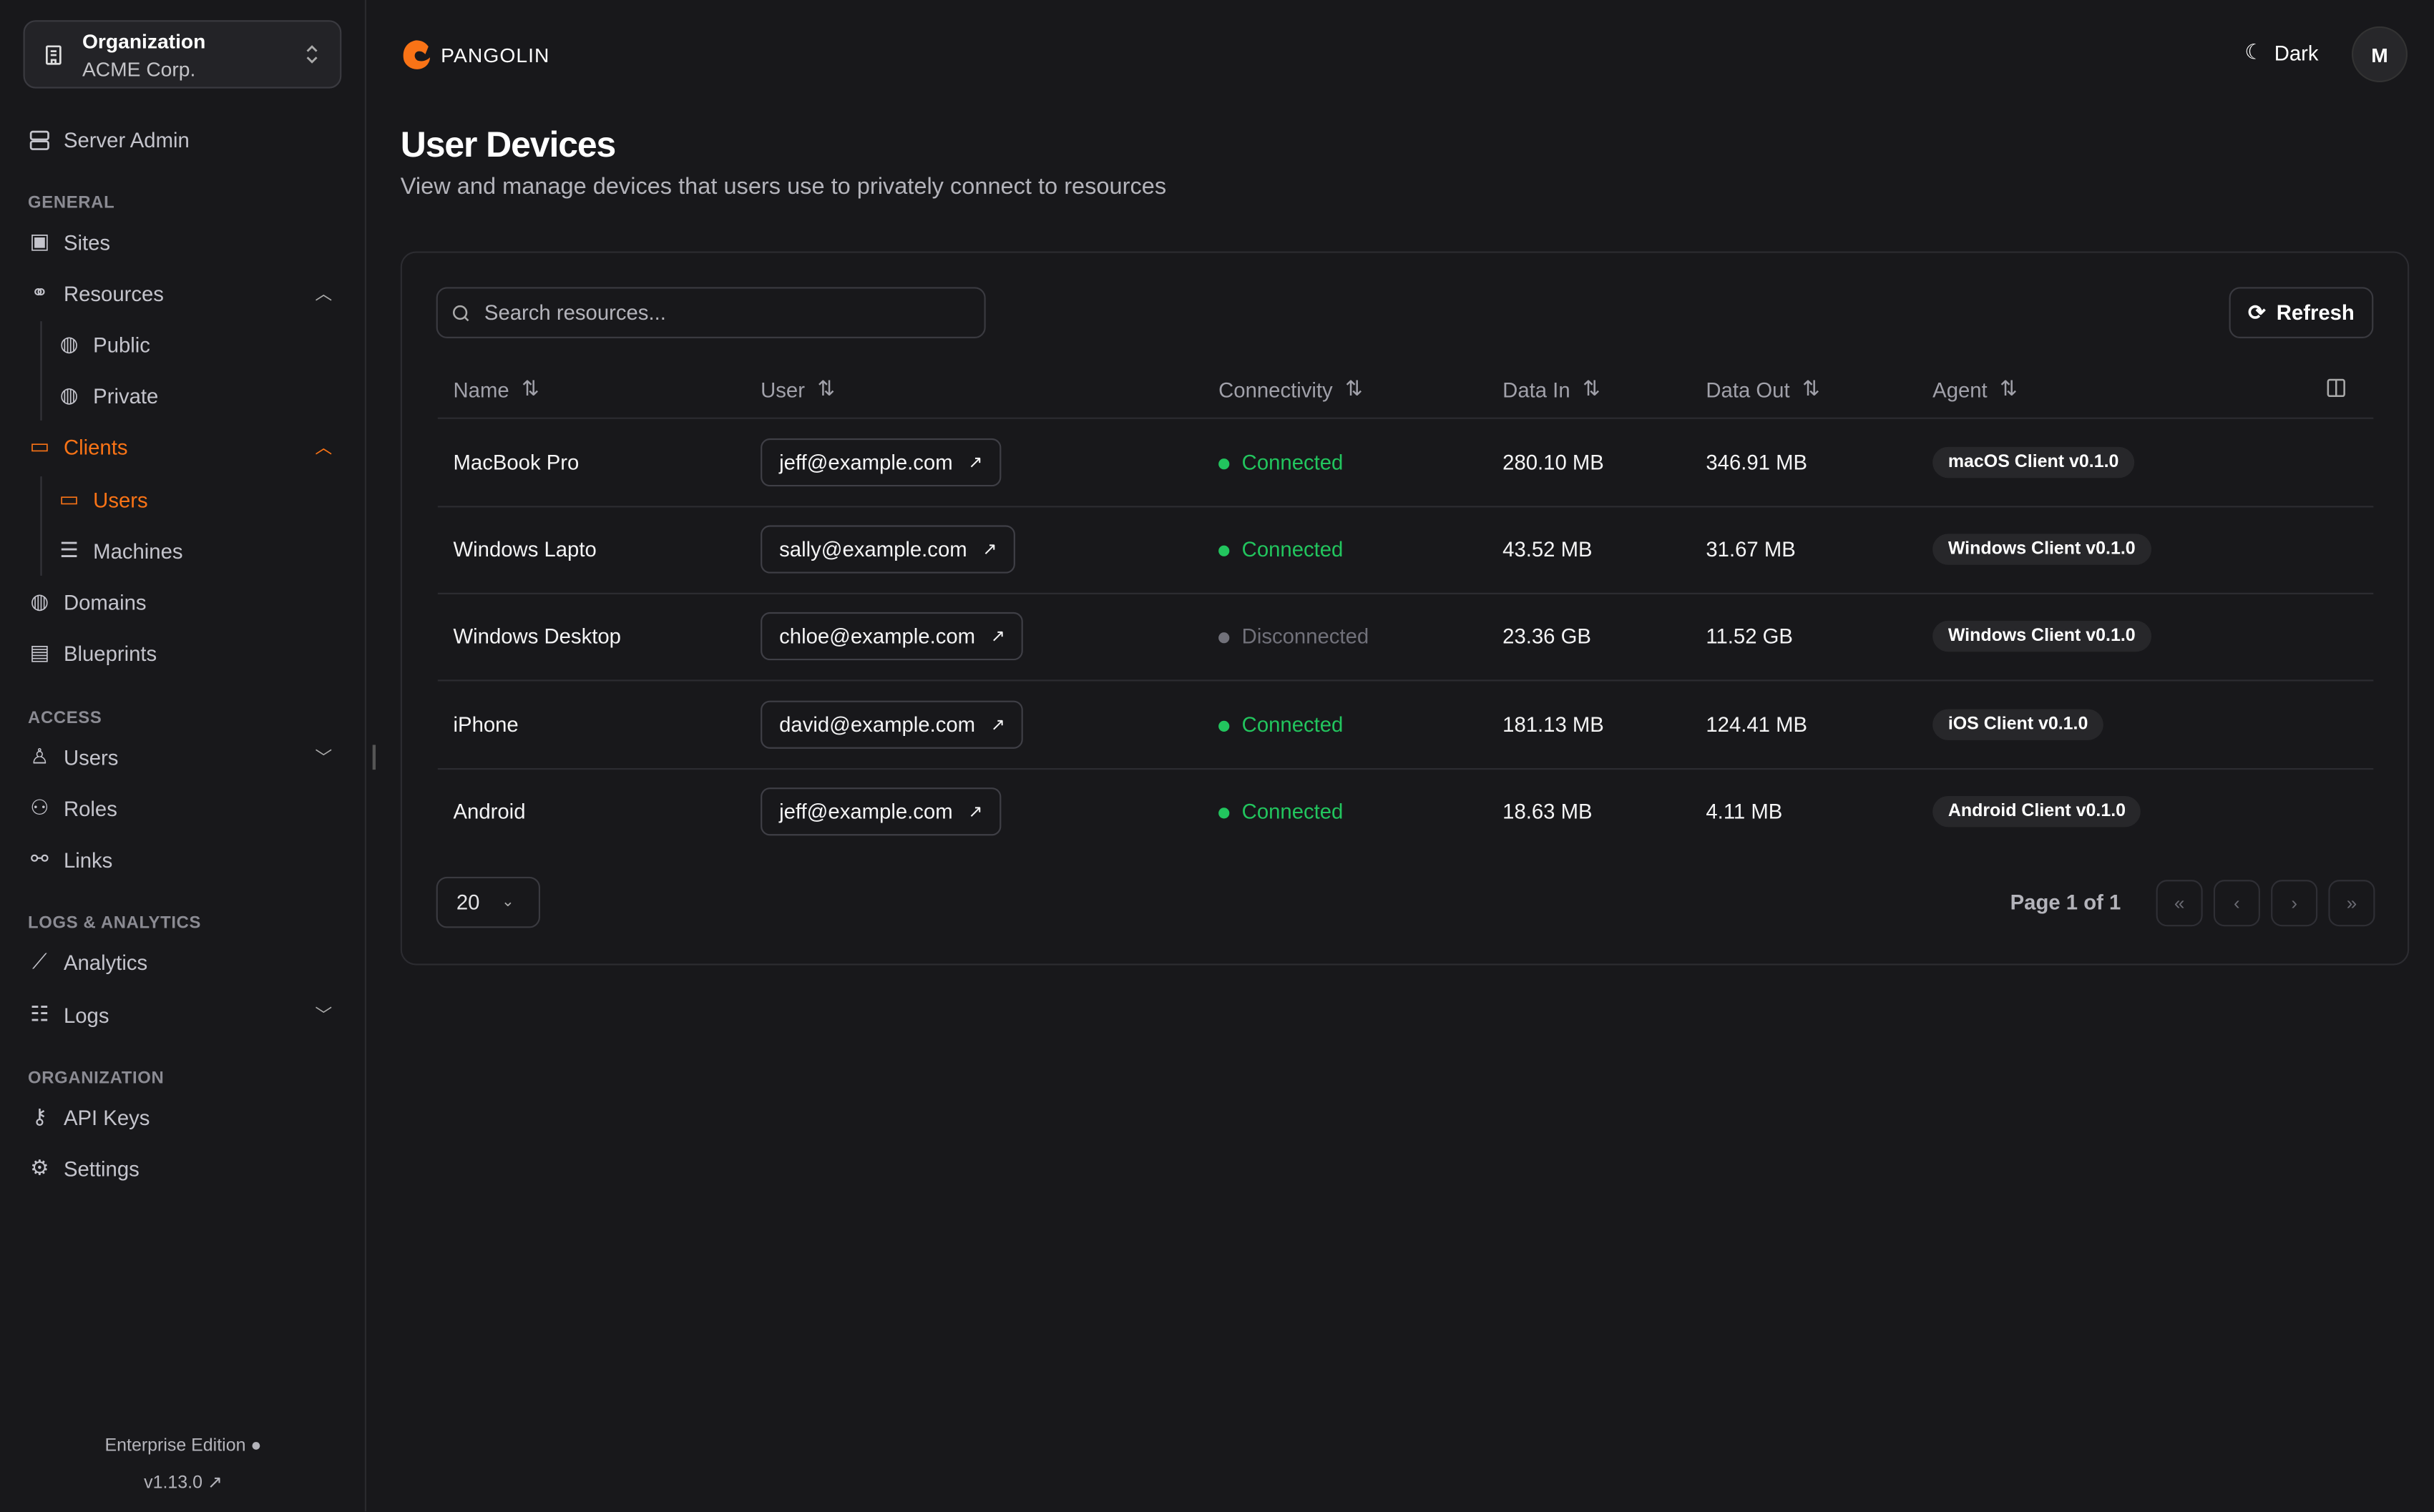  I want to click on next-page-button: ›, so click(2294, 903).